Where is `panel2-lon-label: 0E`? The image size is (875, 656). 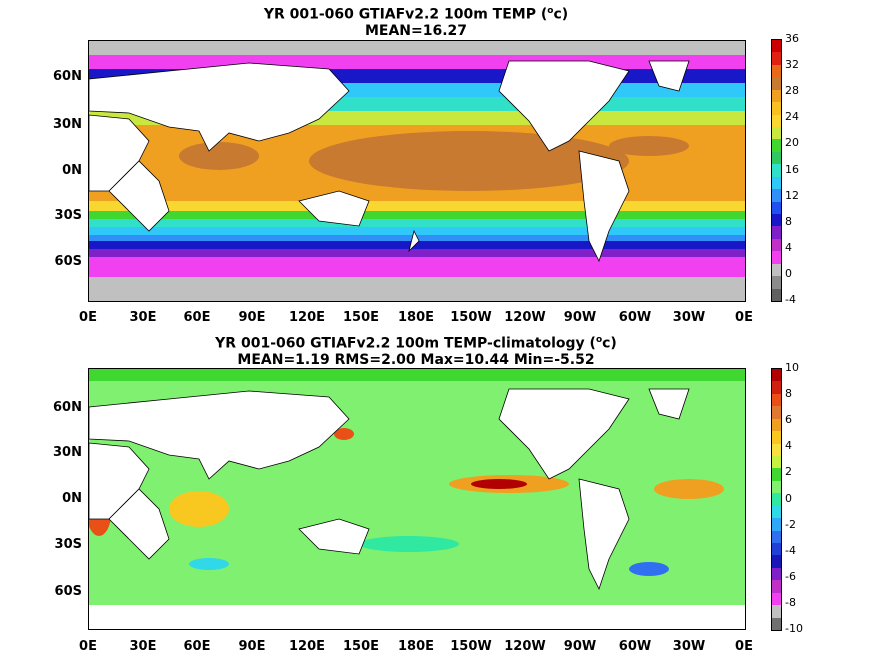 panel2-lon-label: 0E is located at coordinates (88, 646).